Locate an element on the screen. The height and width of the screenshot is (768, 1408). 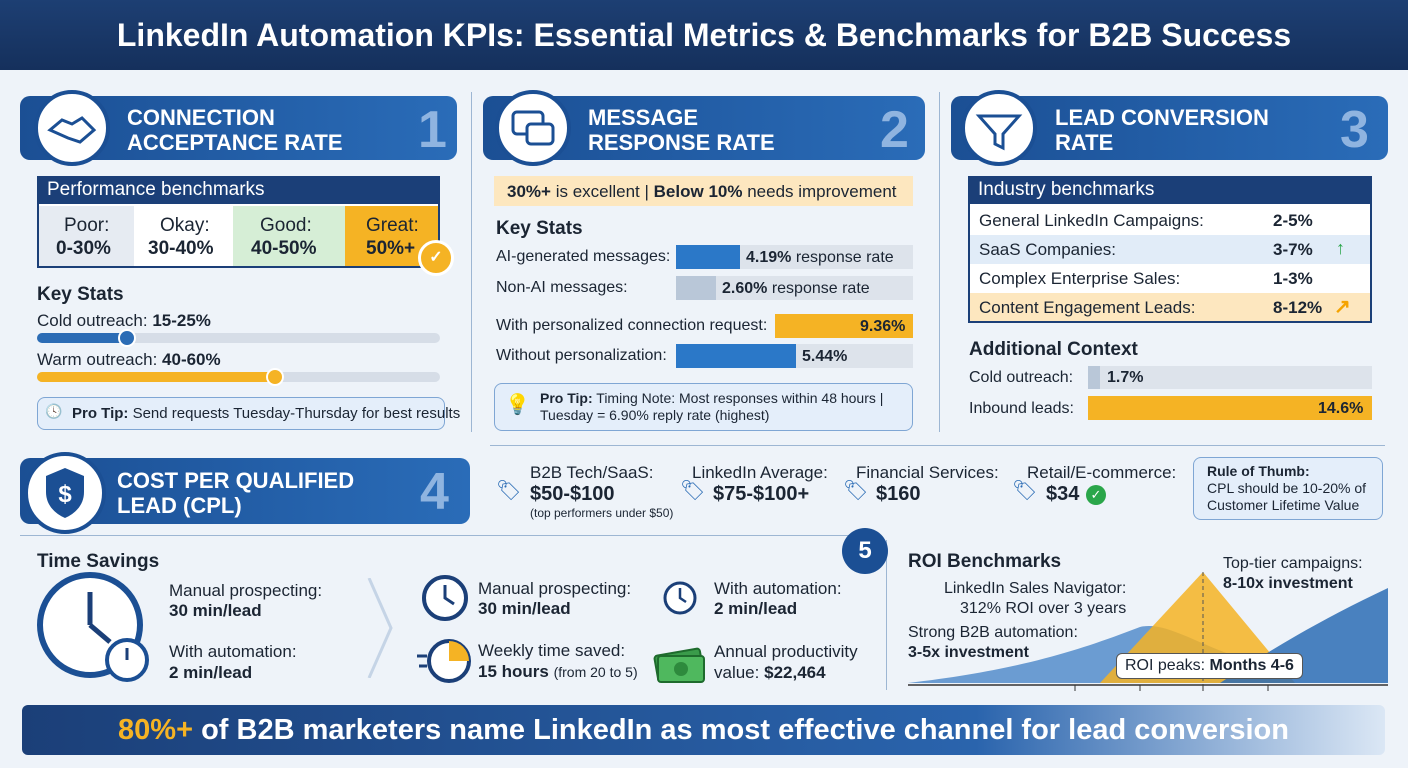
shield-icon: $ is located at coordinates (65, 493).